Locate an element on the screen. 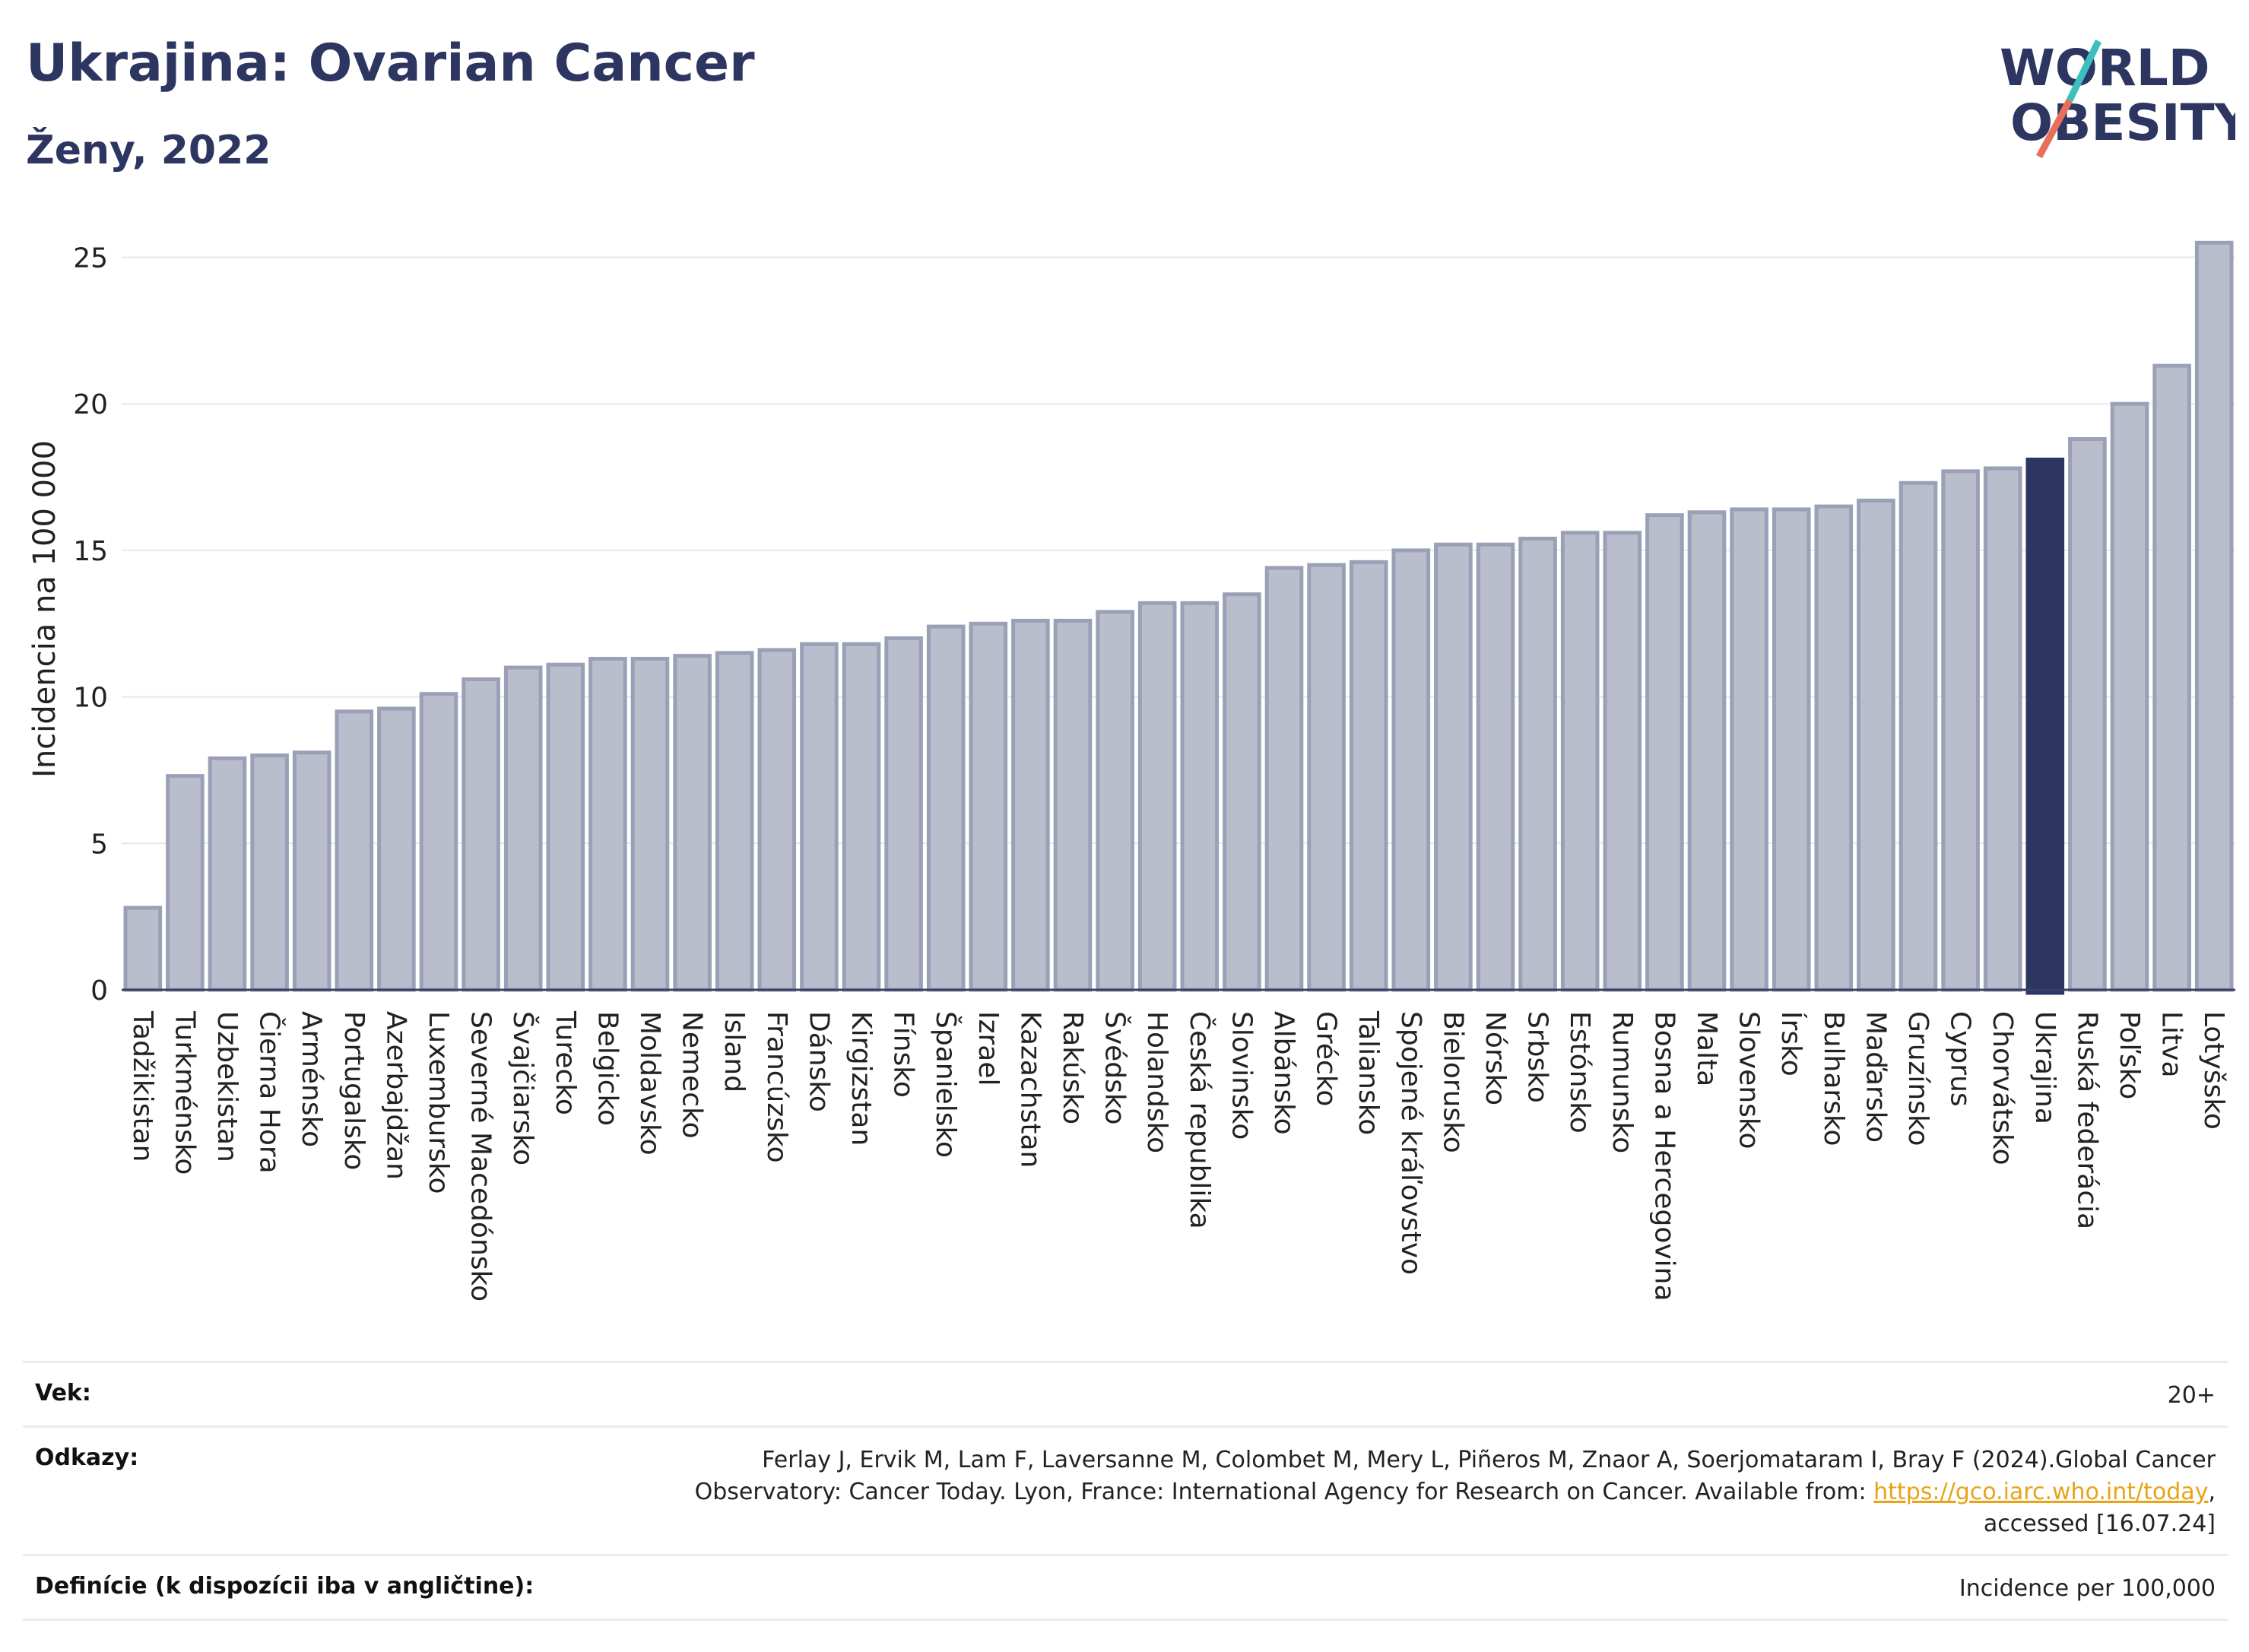 The image size is (2249, 1652). x-tick-label: Severné Macedónsko is located at coordinates (480, 1156).